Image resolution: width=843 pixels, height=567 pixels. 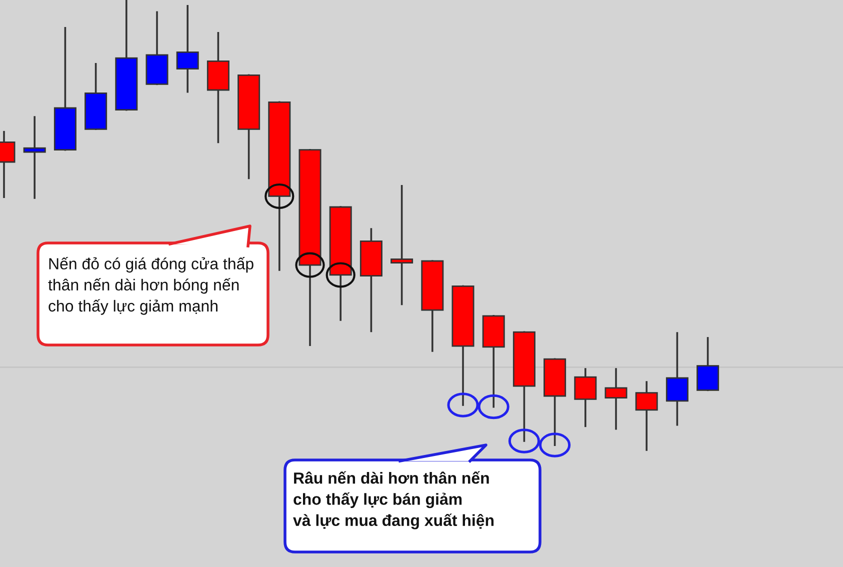 I want to click on text: Râu nến dài hơn thân nến cho thấy lực bán giảm và lực mua đang xuất hiện, so click(x=393, y=500).